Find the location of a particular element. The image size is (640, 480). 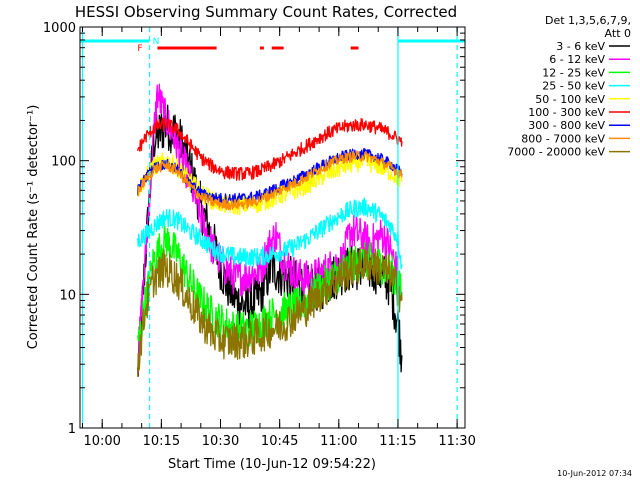

x-tick-label-1030: 10:30 is located at coordinates (220, 441).